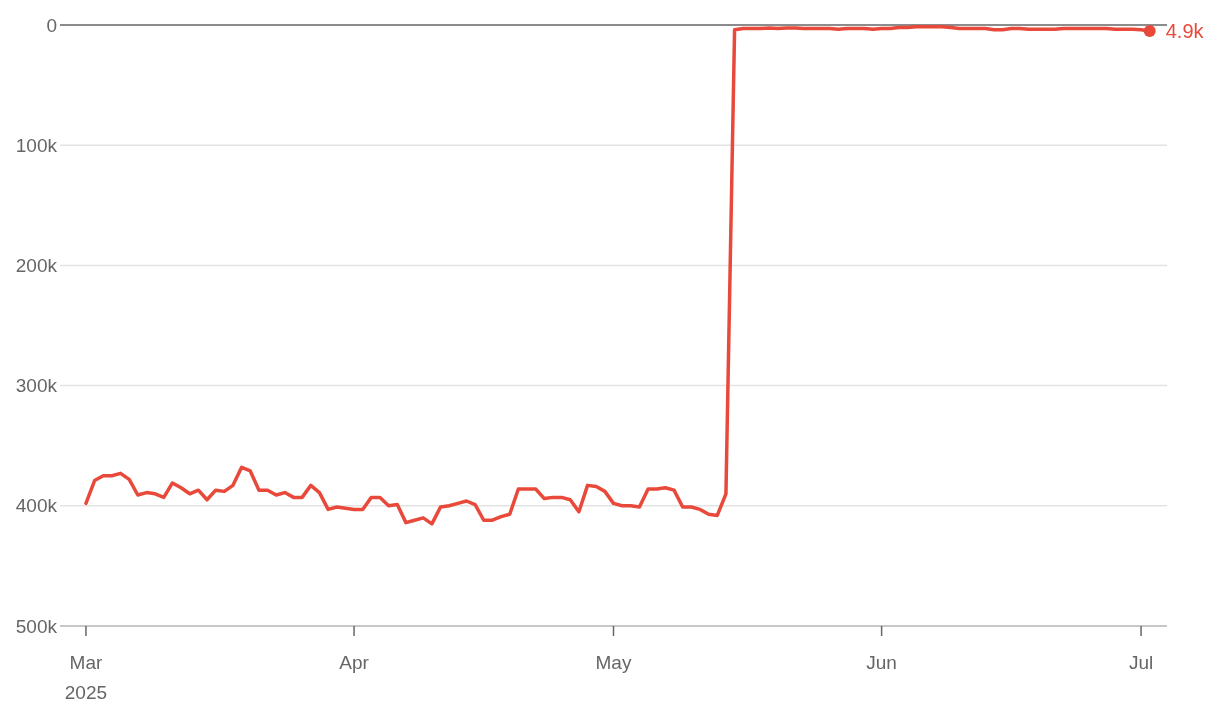 Image resolution: width=1220 pixels, height=718 pixels. What do you see at coordinates (36, 266) in the screenshot?
I see `y-tick-label: 200k` at bounding box center [36, 266].